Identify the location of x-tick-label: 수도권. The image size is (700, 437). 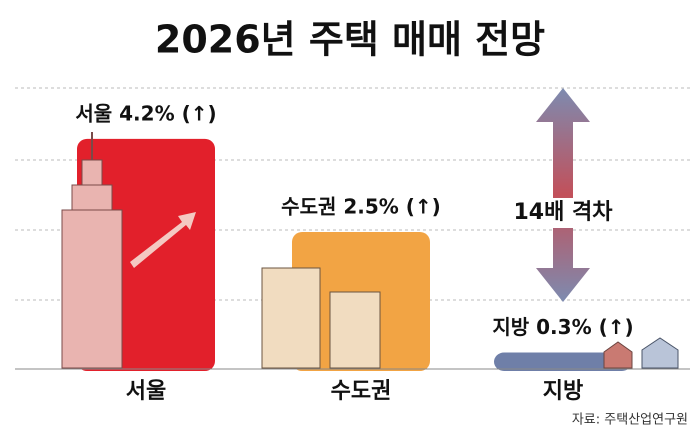
(361, 391).